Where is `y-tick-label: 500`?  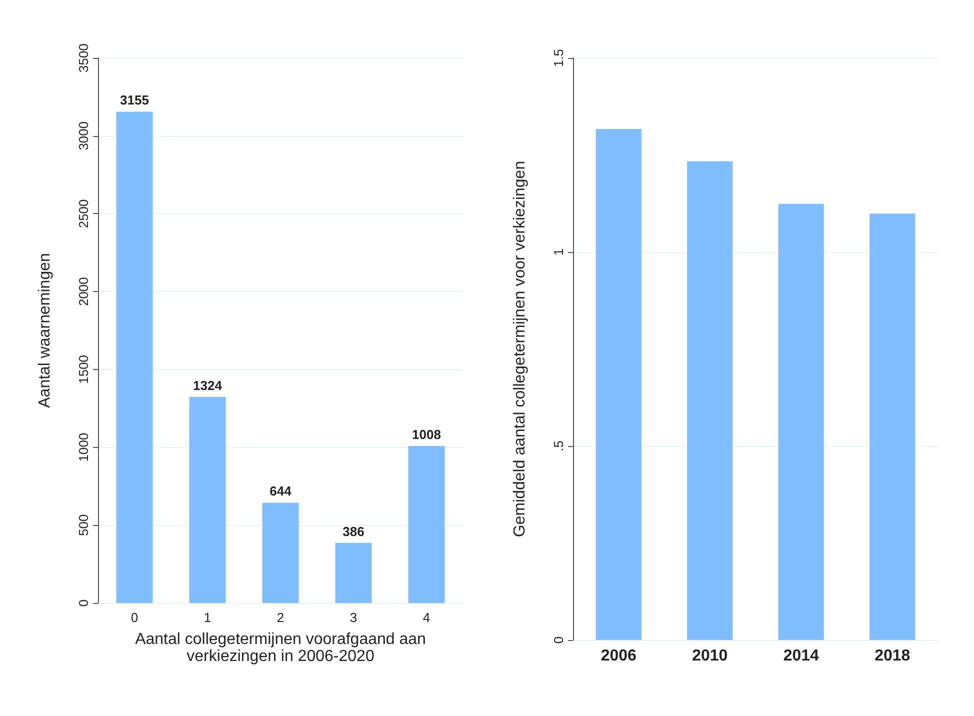 y-tick-label: 500 is located at coordinates (83, 525).